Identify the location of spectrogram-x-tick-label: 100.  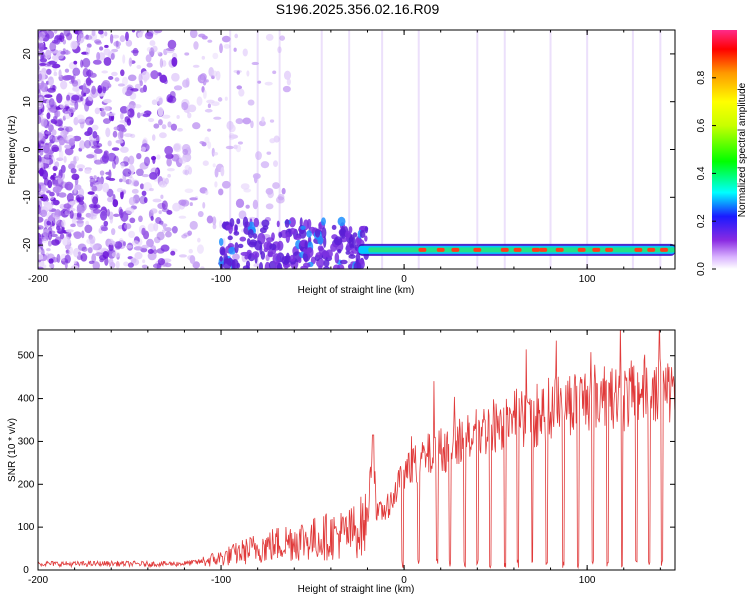
(587, 279).